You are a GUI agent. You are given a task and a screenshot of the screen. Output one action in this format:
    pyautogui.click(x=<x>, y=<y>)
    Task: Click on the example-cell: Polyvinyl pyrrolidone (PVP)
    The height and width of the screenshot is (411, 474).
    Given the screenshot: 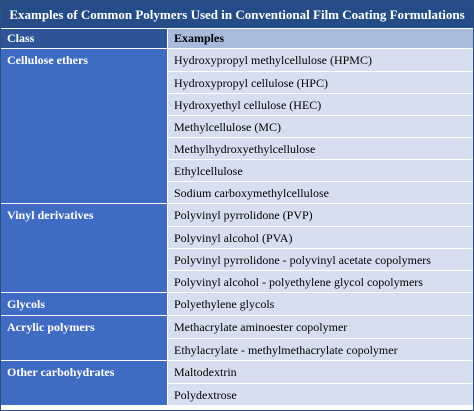 What is the action you would take?
    pyautogui.click(x=320, y=215)
    